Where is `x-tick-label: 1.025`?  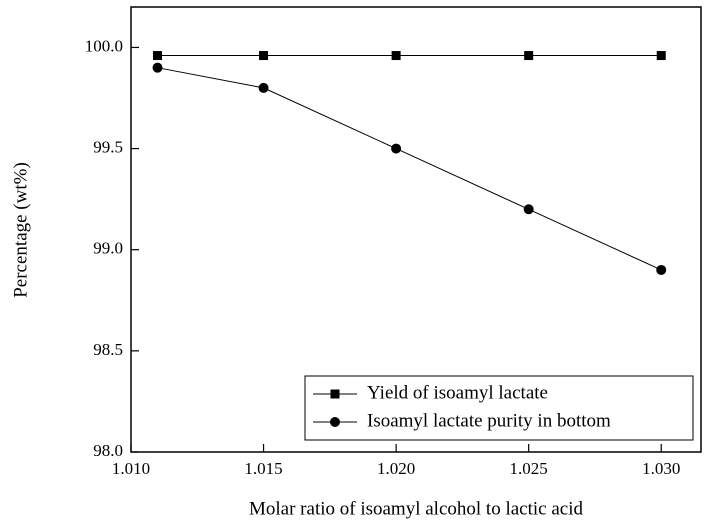
x-tick-label: 1.025 is located at coordinates (529, 468).